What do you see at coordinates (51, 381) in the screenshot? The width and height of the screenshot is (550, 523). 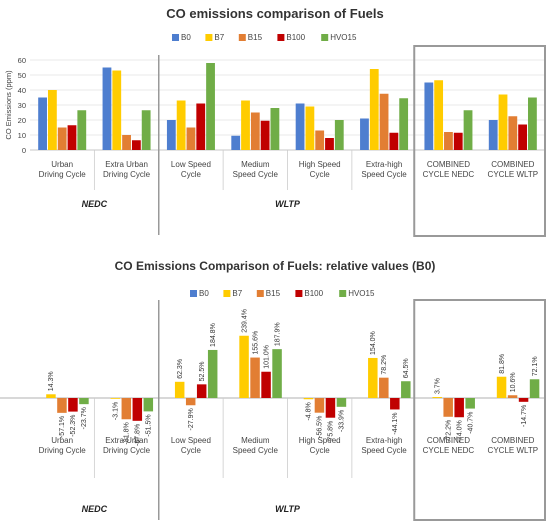 I see `data-label: 14.3%` at bounding box center [51, 381].